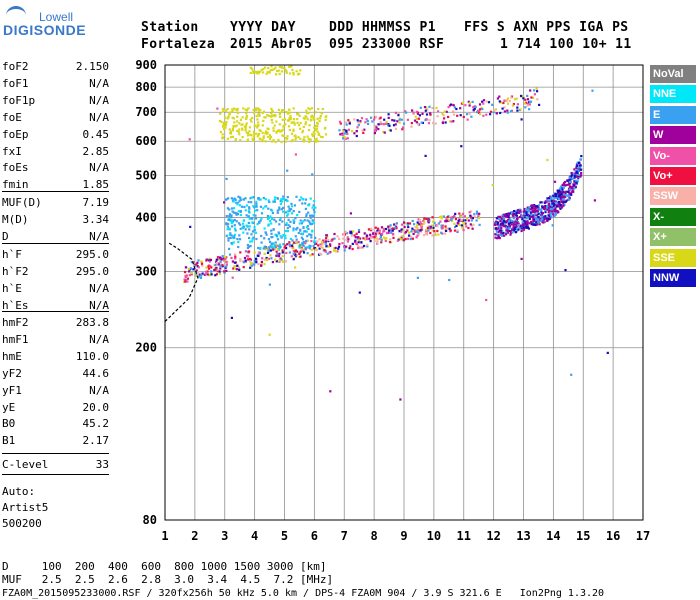 The image size is (700, 600). What do you see at coordinates (55, 392) in the screenshot?
I see `param-row-yf1: yF1 N/A` at bounding box center [55, 392].